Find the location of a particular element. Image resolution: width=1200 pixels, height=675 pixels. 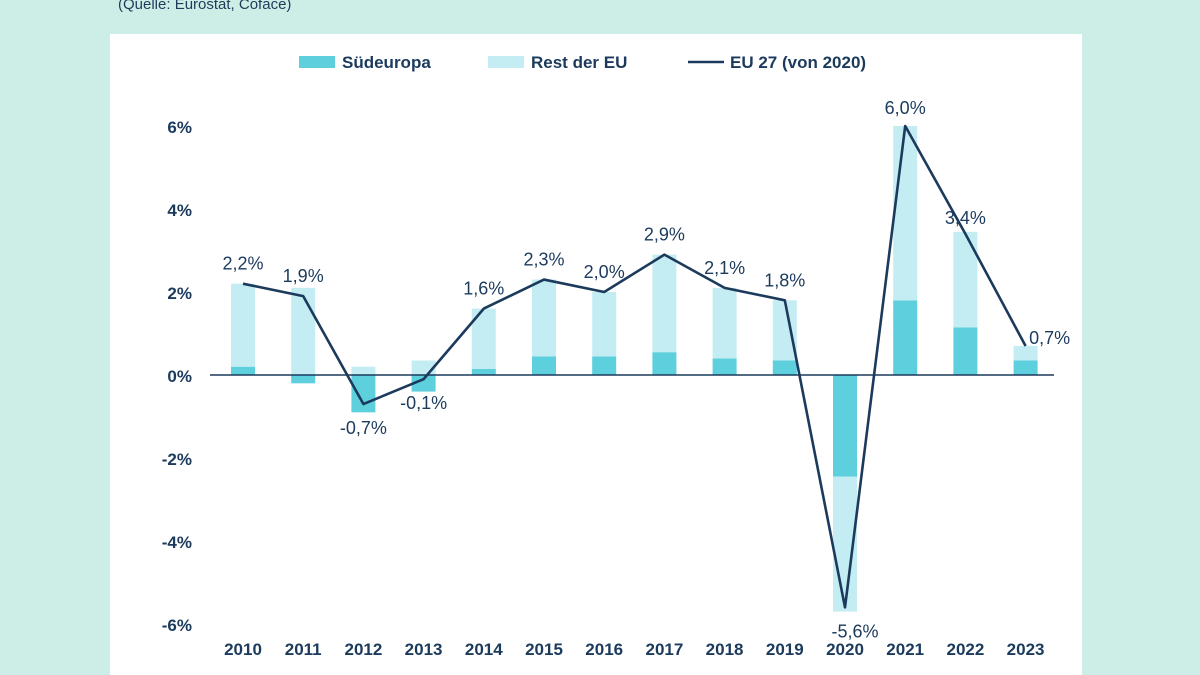

bar-rest-2011 is located at coordinates (303, 331).